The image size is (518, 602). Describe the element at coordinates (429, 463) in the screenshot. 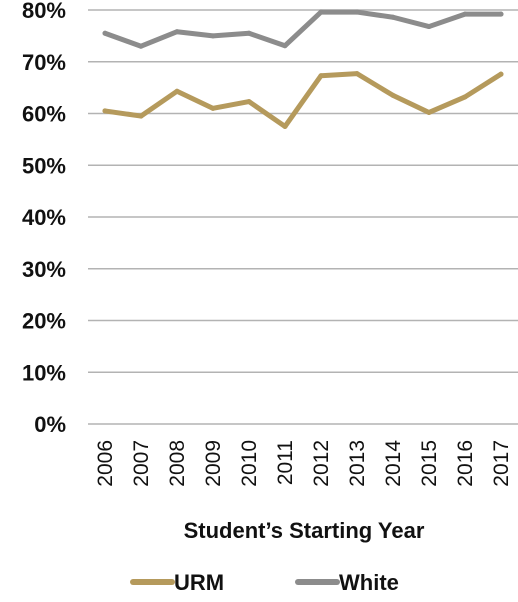

I see `x-tick-label: 2015` at that location.